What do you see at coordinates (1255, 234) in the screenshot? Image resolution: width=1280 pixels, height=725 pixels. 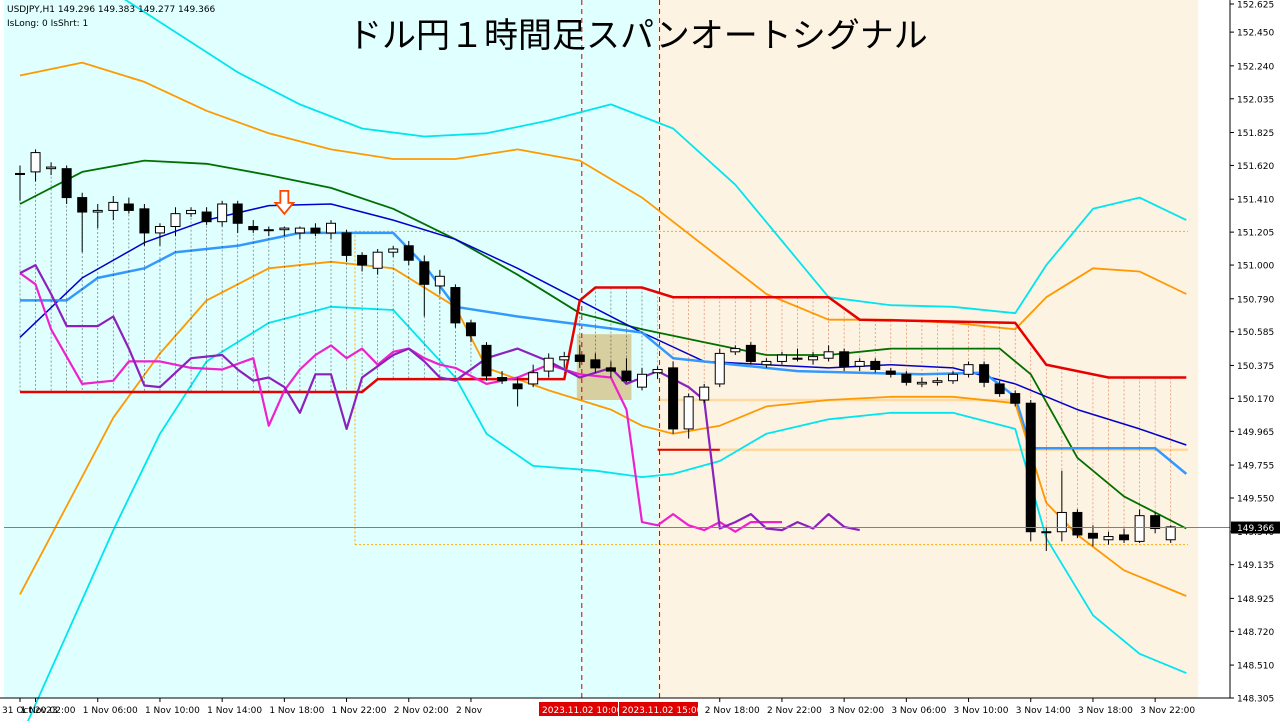 I see `y-tick-label-7: 151.205` at bounding box center [1255, 234].